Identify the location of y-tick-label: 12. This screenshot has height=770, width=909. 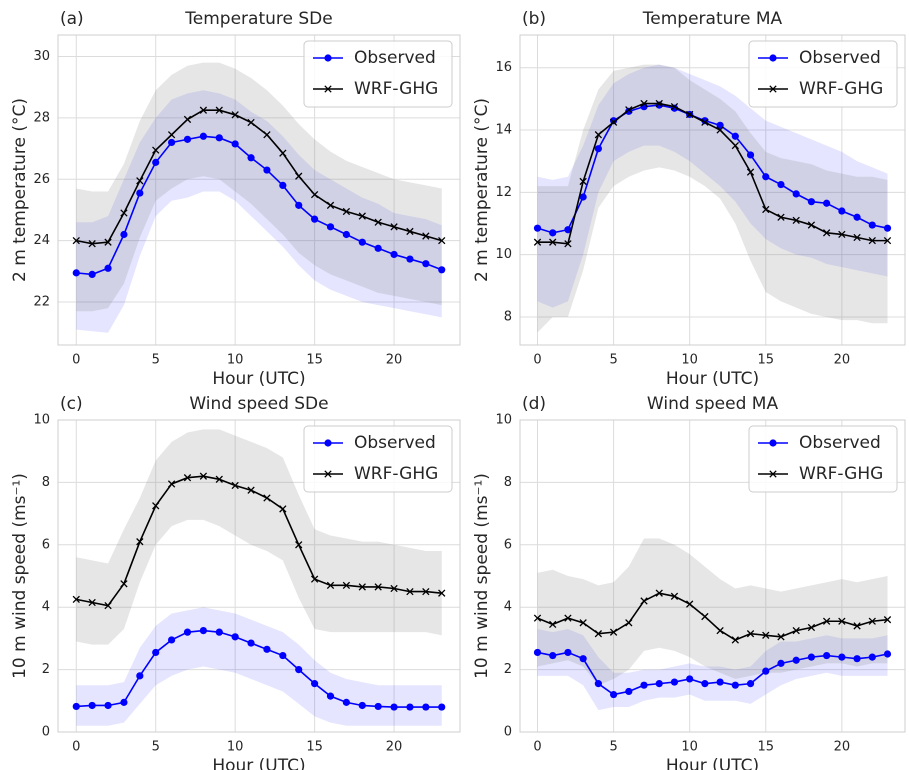
(503, 192).